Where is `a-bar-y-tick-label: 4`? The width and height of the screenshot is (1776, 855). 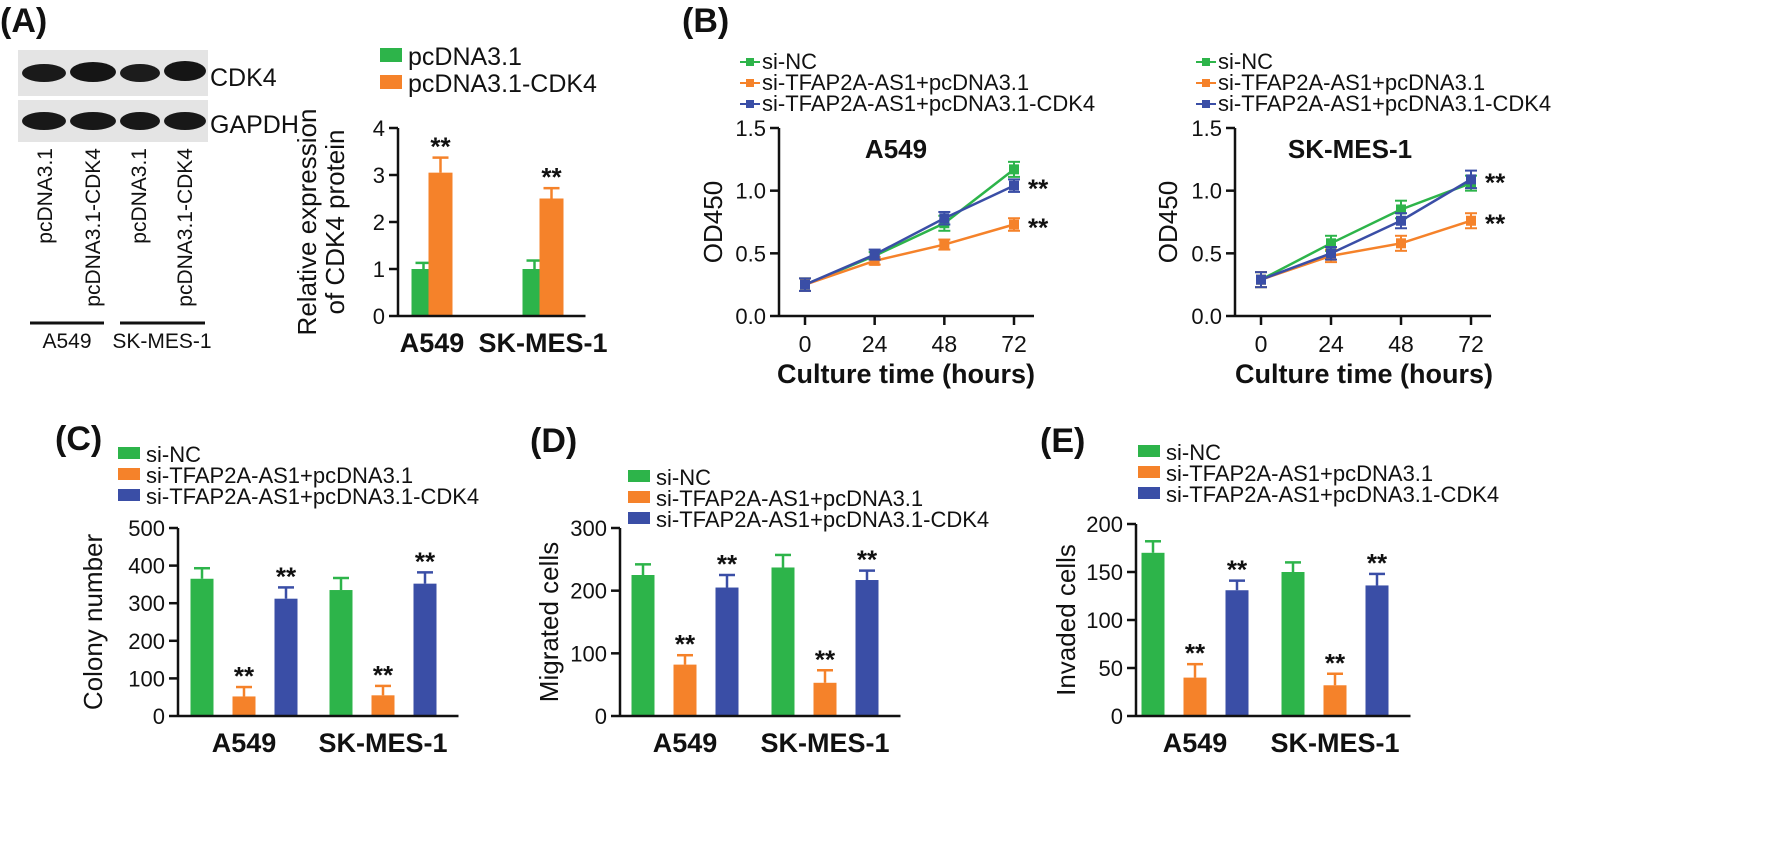
a-bar-y-tick-label: 4 is located at coordinates (379, 128).